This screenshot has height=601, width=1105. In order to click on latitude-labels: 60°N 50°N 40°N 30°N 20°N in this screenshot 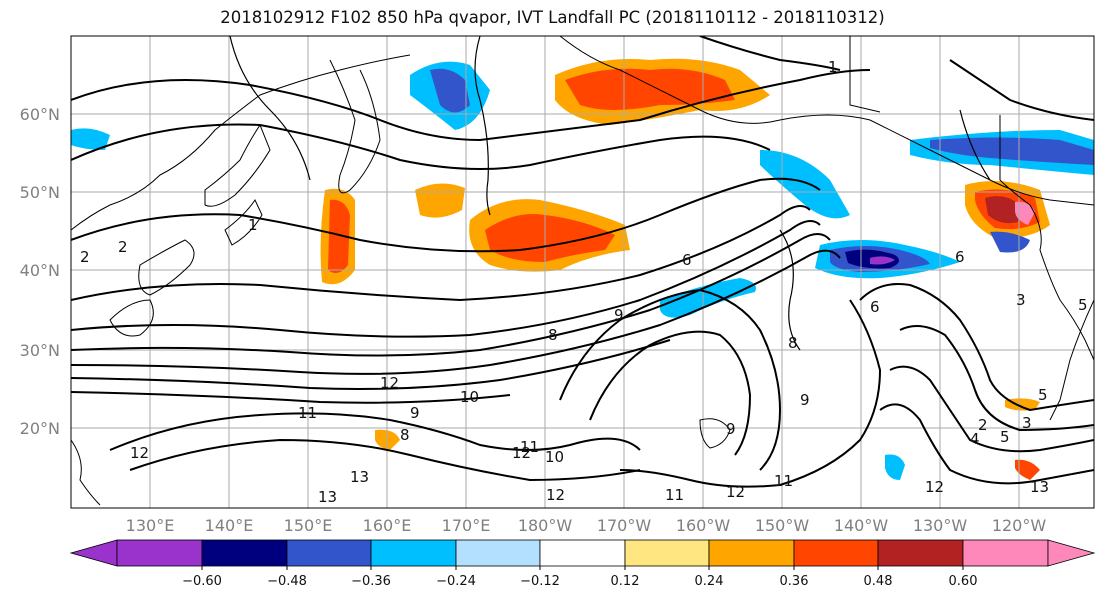, I will do `click(40, 271)`.